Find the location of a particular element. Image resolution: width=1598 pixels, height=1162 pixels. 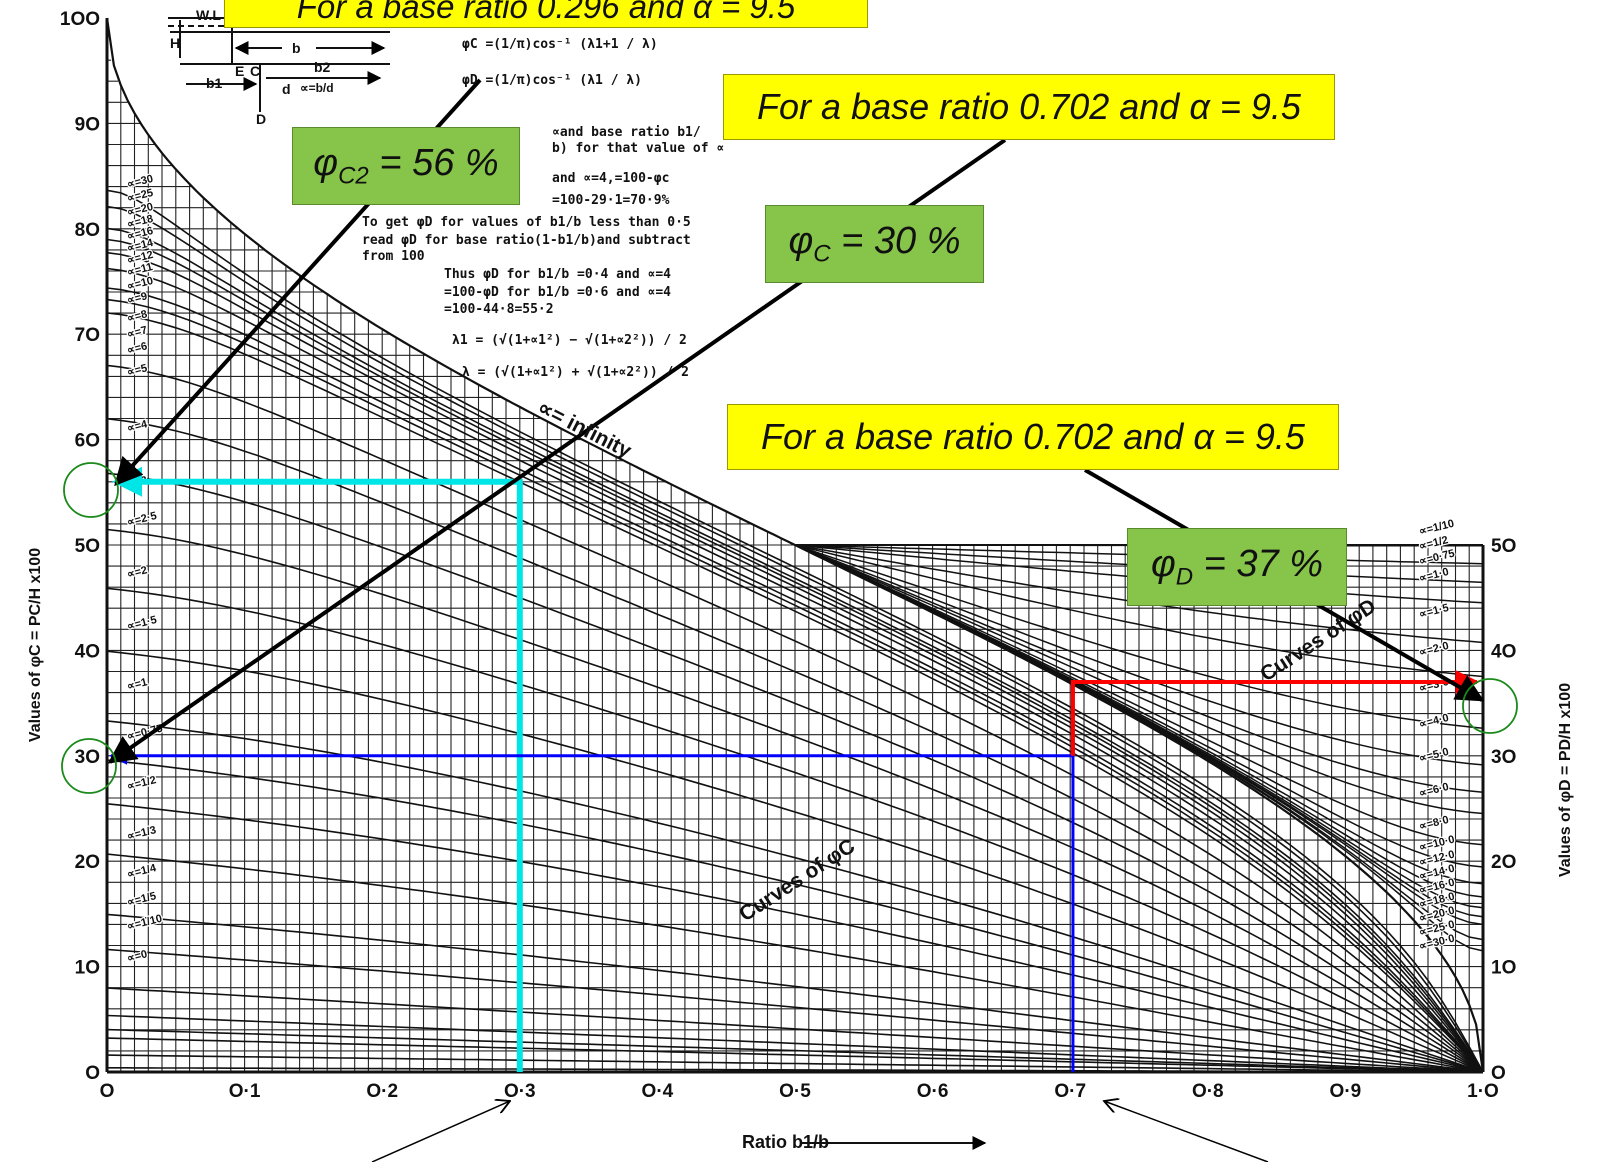

svg-text: λ1 = (√(1+∝1²) − √(1+∝2²)) / 2 is located at coordinates (569, 340).